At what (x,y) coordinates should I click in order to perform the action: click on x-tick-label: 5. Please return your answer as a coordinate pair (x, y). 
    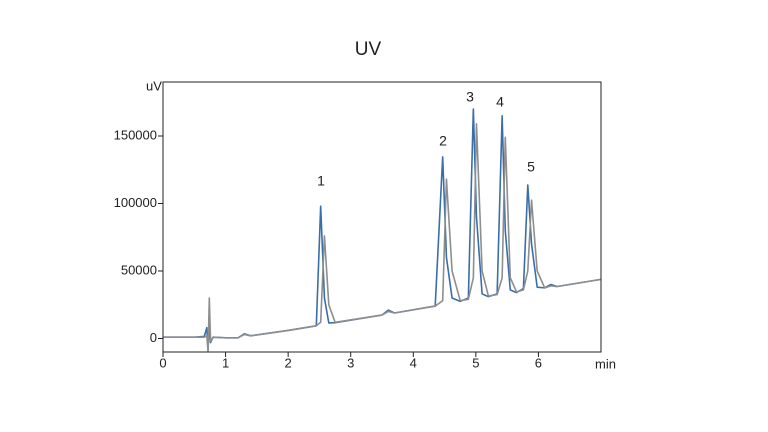
    Looking at the image, I should click on (475, 362).